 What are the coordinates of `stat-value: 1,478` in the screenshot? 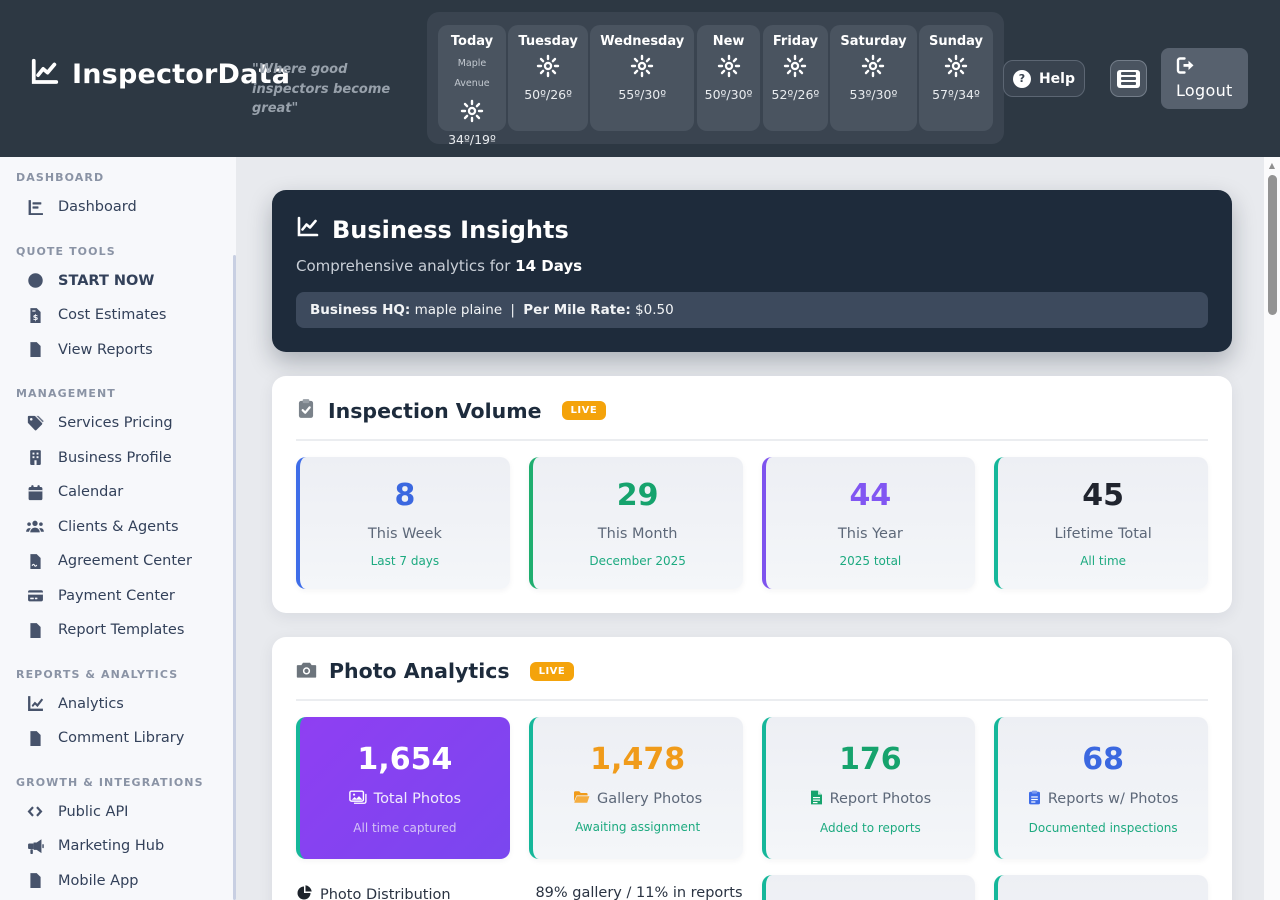 It's located at (638, 759).